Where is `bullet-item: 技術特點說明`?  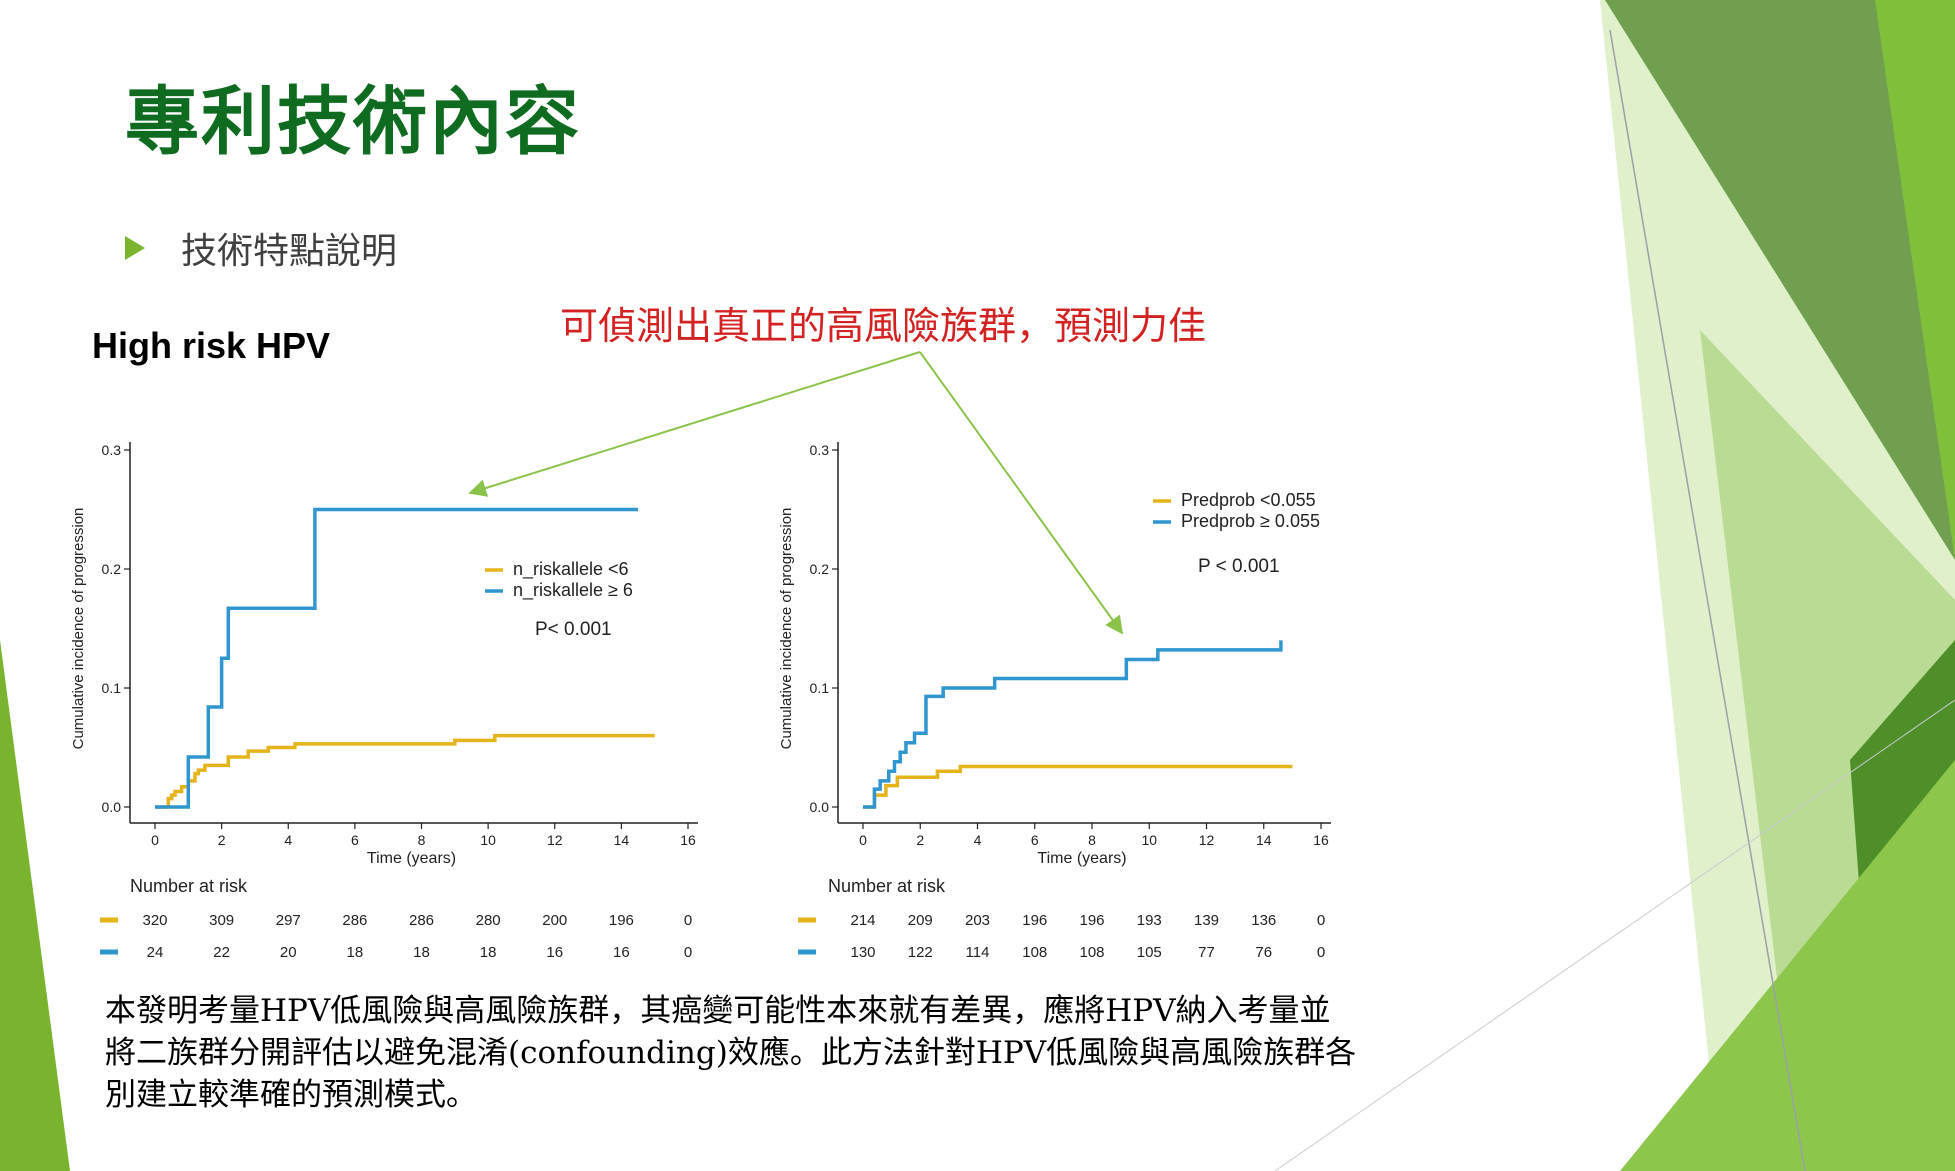 bullet-item: 技術特點說明 is located at coordinates (261, 248).